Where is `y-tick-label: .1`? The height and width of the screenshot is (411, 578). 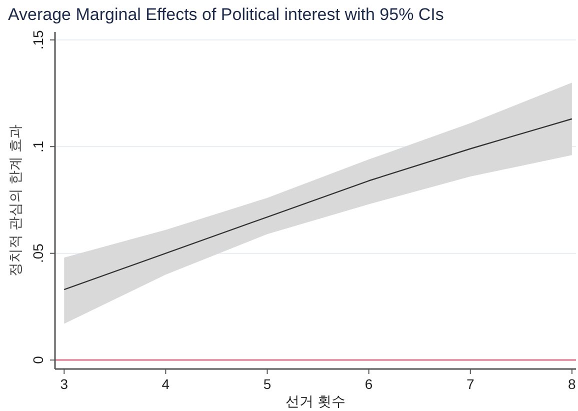 y-tick-label: .1 is located at coordinates (38, 146).